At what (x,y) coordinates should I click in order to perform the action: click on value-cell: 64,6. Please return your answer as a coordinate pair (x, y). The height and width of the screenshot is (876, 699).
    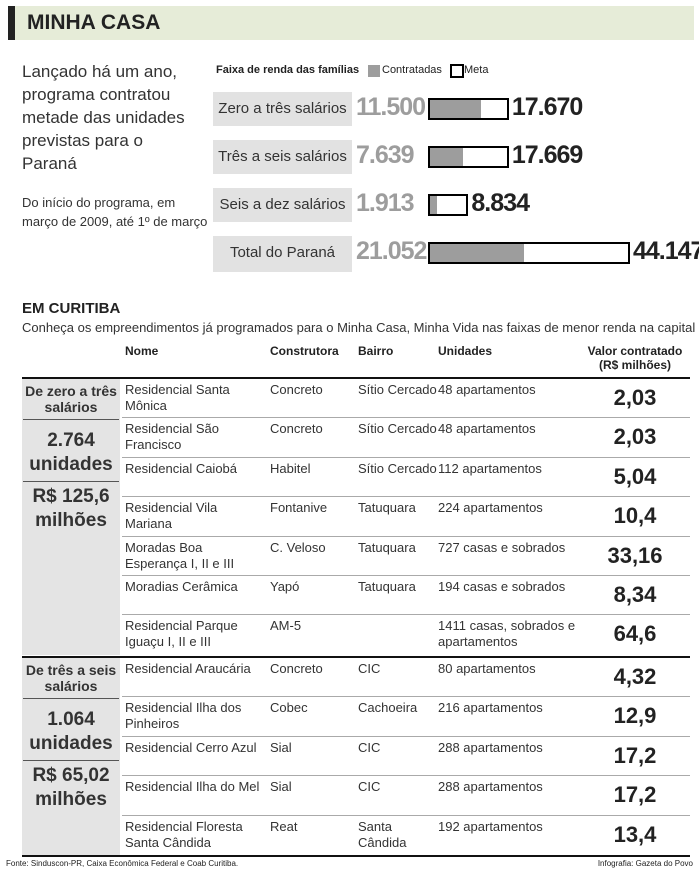
    Looking at the image, I should click on (635, 634).